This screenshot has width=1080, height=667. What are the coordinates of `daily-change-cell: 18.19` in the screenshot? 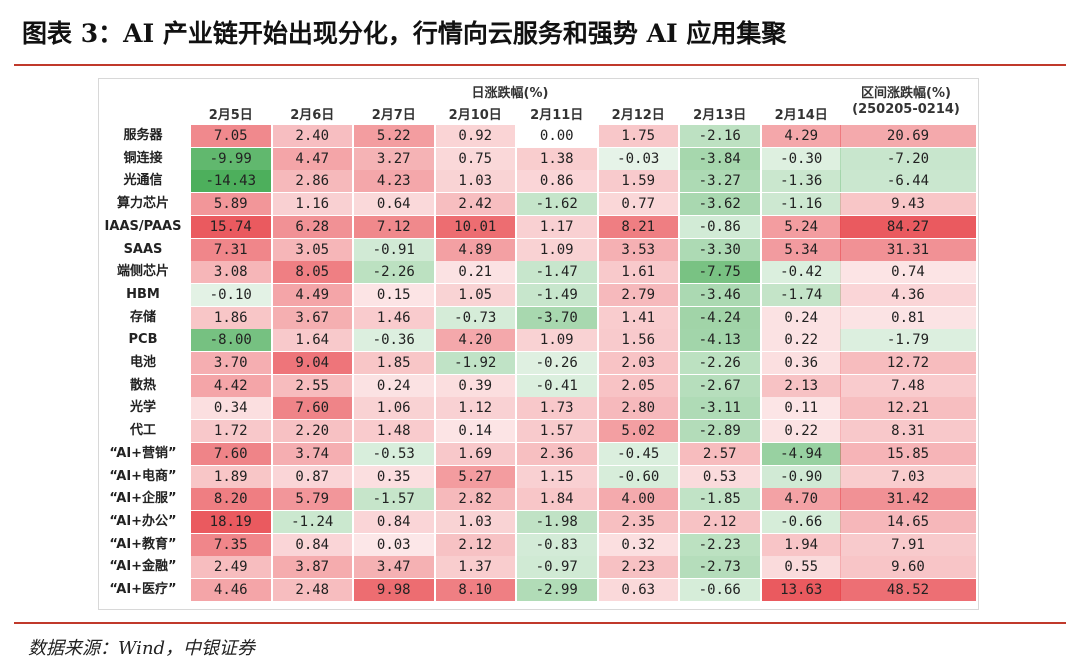 It's located at (231, 521).